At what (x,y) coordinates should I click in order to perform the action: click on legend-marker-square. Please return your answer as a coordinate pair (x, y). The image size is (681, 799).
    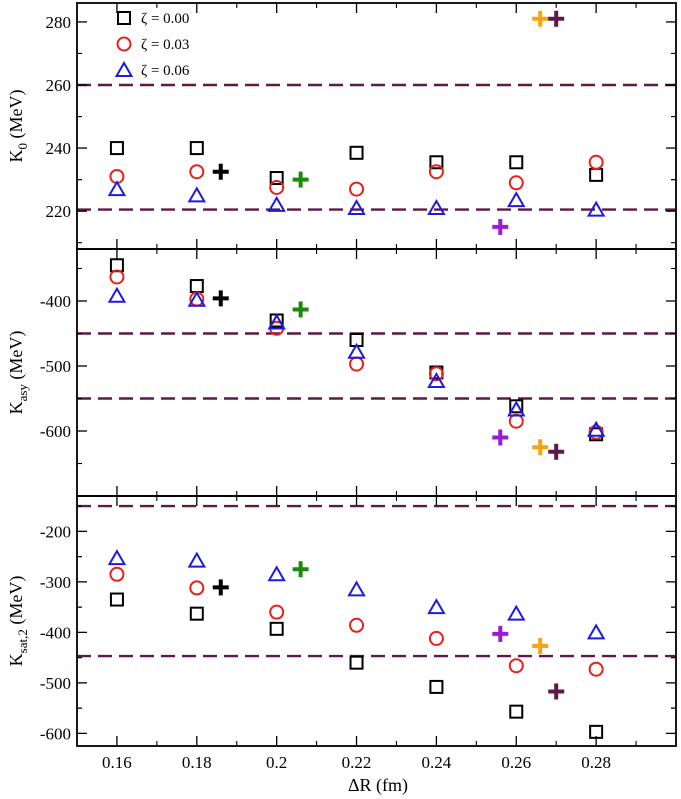
    Looking at the image, I should click on (124, 18).